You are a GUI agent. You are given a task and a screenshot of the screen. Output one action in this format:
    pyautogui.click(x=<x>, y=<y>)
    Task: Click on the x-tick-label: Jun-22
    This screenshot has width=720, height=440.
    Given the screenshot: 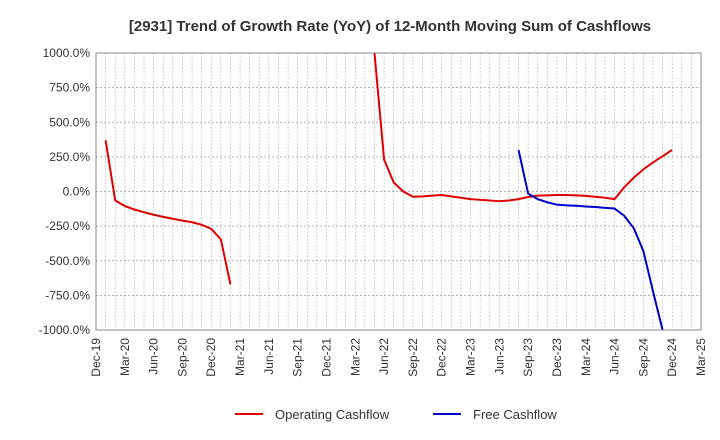 What is the action you would take?
    pyautogui.click(x=384, y=356)
    